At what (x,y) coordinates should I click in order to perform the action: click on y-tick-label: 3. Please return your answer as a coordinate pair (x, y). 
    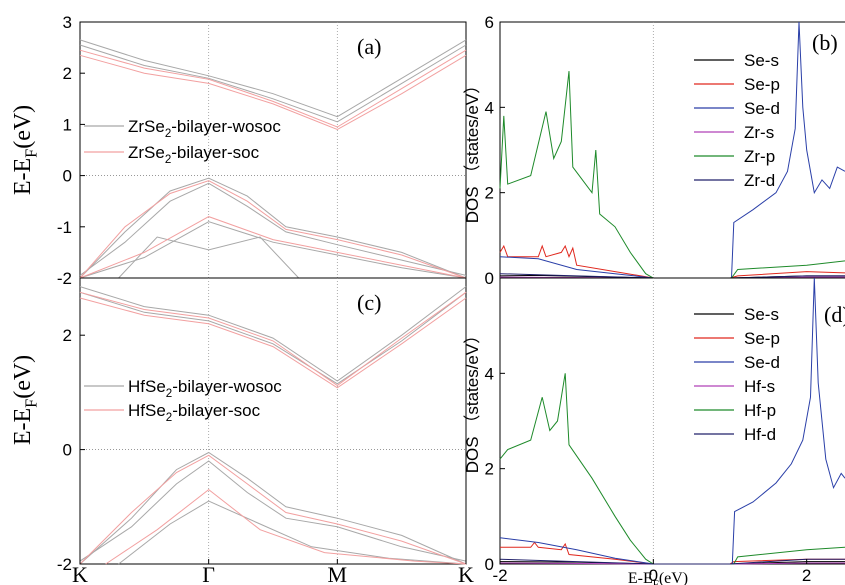
    Looking at the image, I should click on (67, 22).